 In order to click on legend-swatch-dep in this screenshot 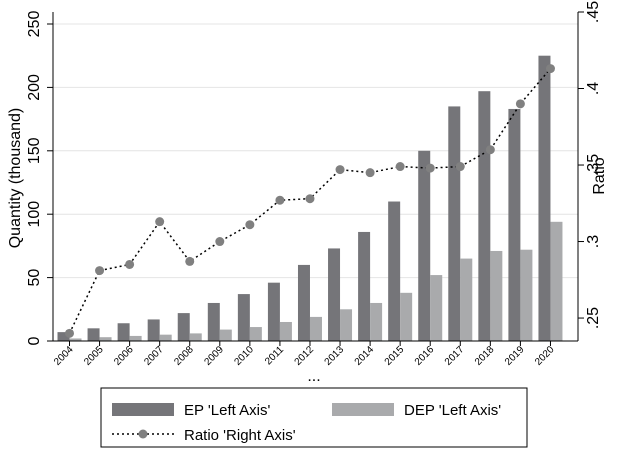, I will do `click(363, 409)`.